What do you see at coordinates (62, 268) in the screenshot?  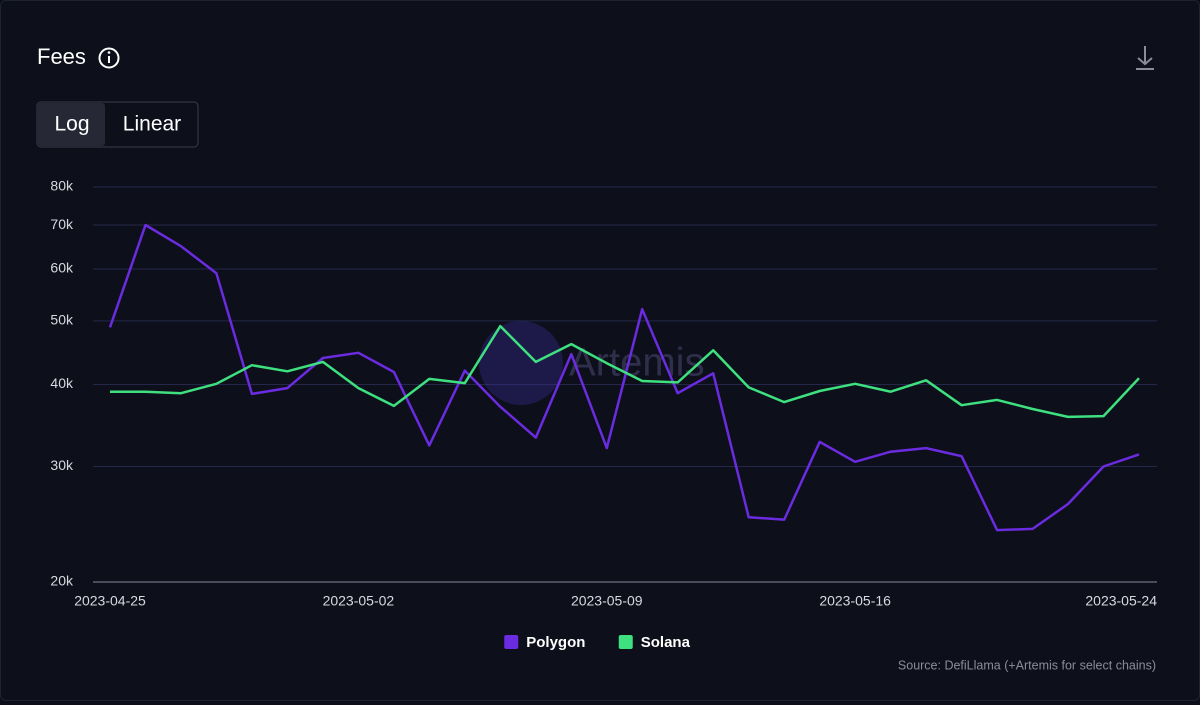 I see `y-tick-label: 60k` at bounding box center [62, 268].